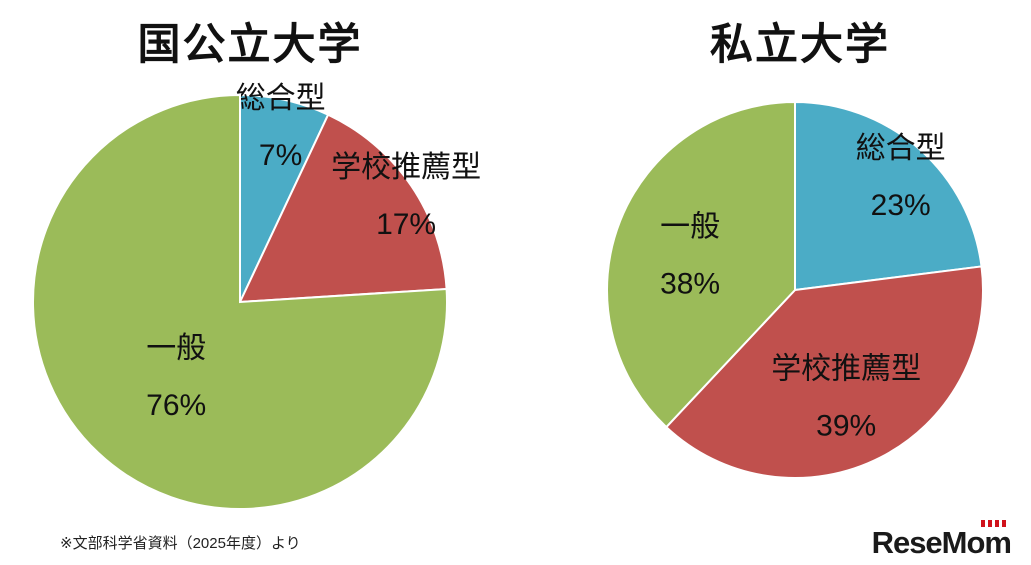 This screenshot has height=565, width=1031. What do you see at coordinates (846, 426) in the screenshot?
I see `slice-percent: 39%` at bounding box center [846, 426].